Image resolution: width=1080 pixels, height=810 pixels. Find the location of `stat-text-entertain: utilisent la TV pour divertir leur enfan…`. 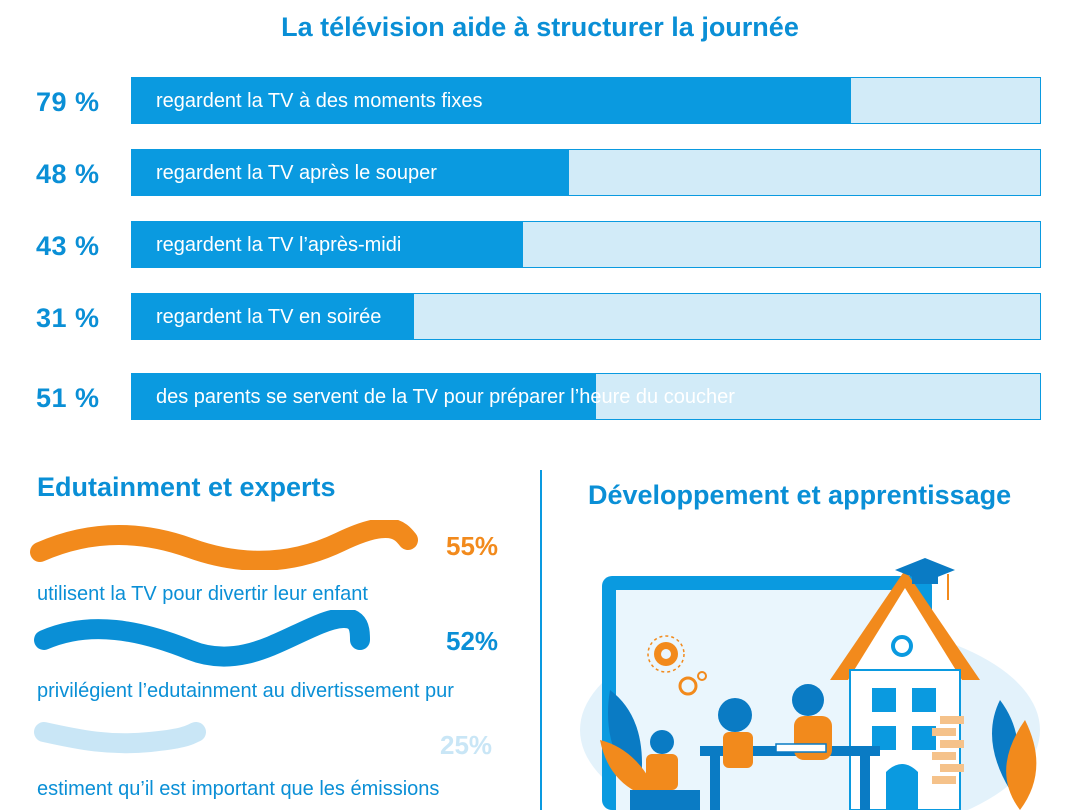

stat-text-entertain: utilisent la TV pour divertir leur enfan… is located at coordinates (202, 594).